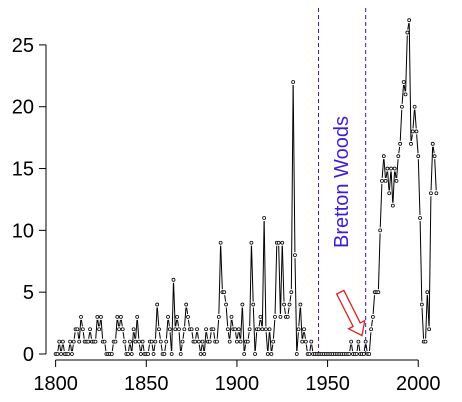  Describe the element at coordinates (55, 384) in the screenshot. I see `x-tick-label: 1800` at that location.